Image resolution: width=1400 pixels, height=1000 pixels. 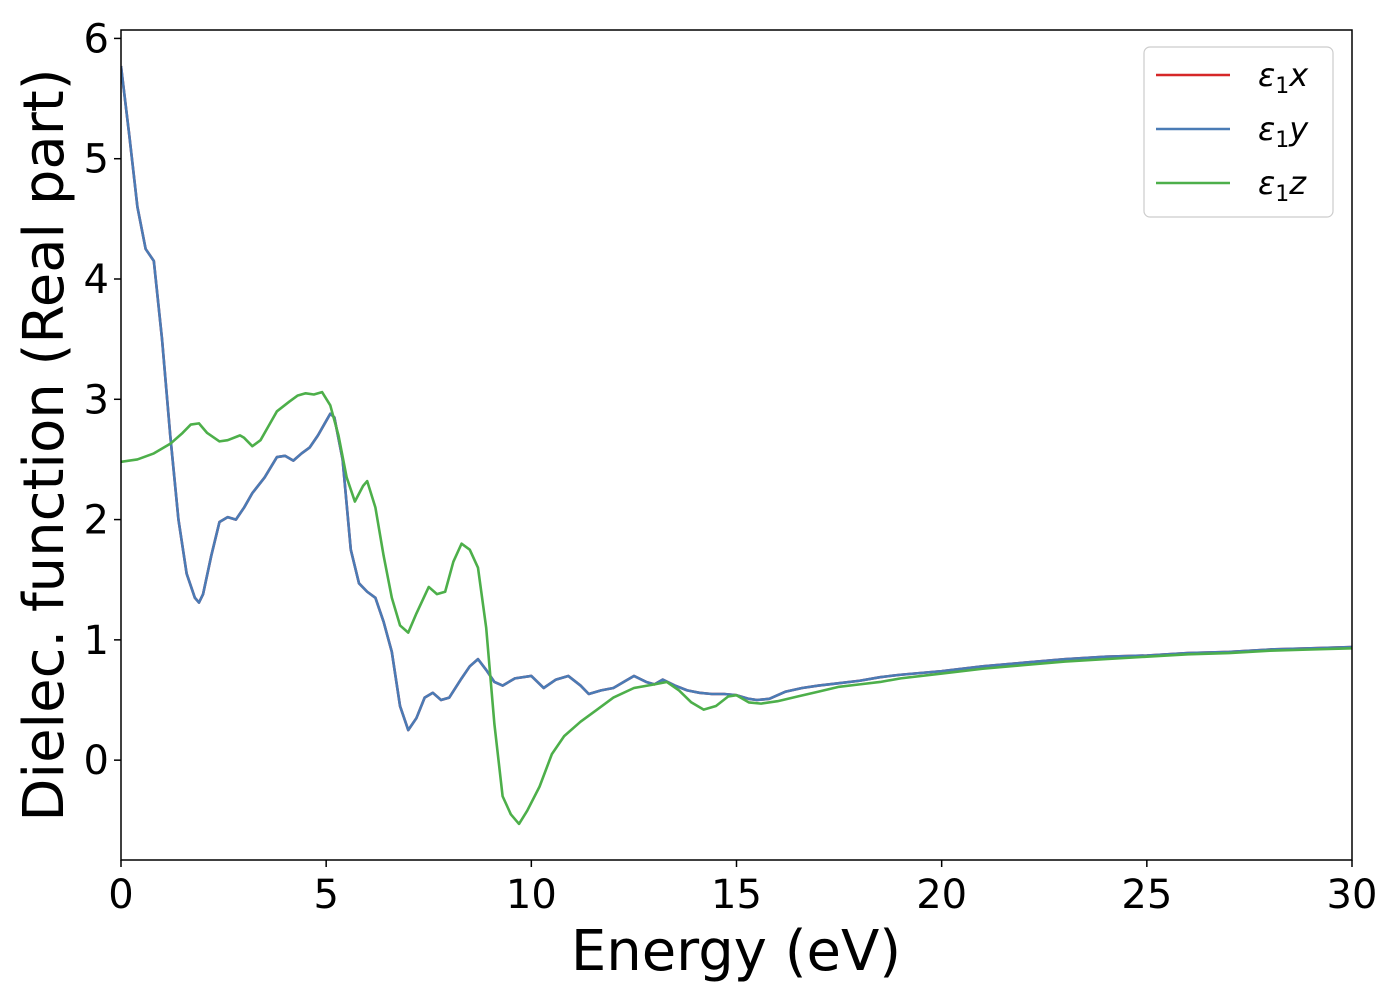 What do you see at coordinates (120, 895) in the screenshot?
I see `x-tick-label: 0` at bounding box center [120, 895].